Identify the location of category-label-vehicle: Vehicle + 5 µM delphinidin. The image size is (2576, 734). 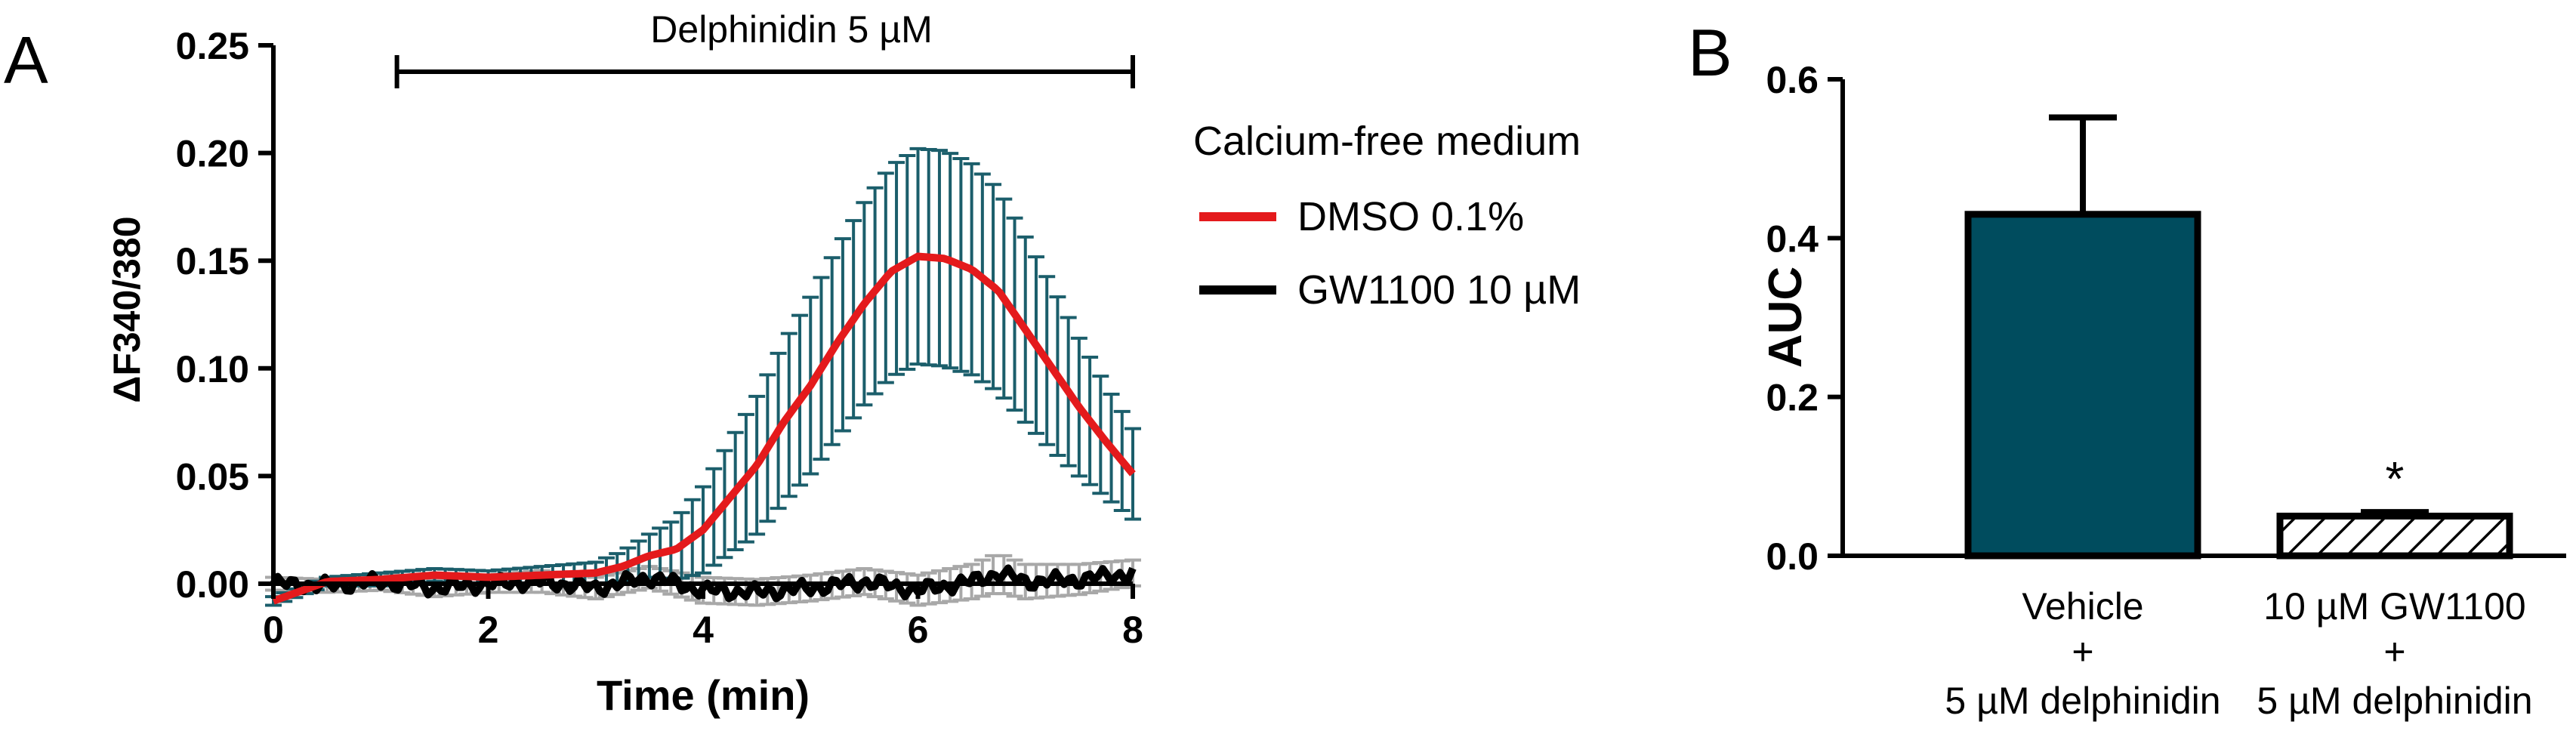
(2082, 653).